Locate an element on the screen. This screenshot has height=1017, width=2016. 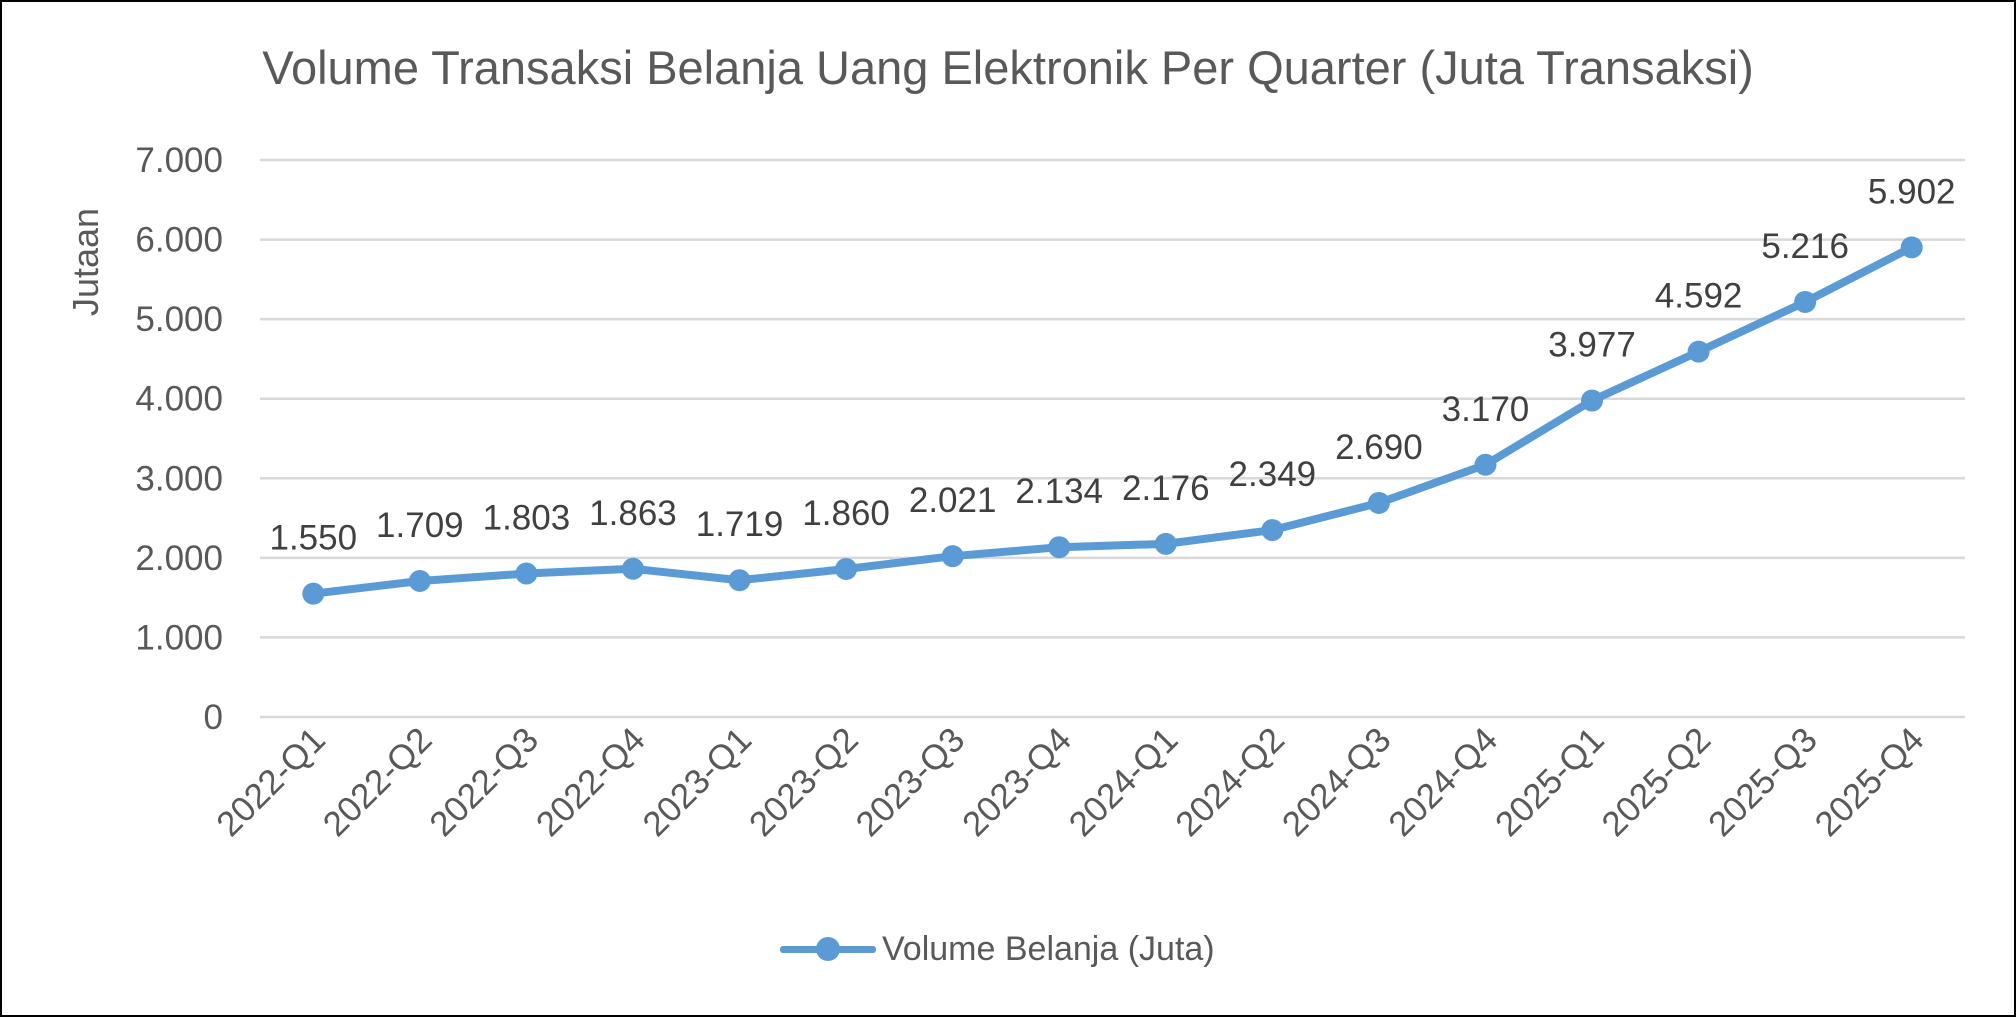
y-tick-label: 2.000 is located at coordinates (179, 558).